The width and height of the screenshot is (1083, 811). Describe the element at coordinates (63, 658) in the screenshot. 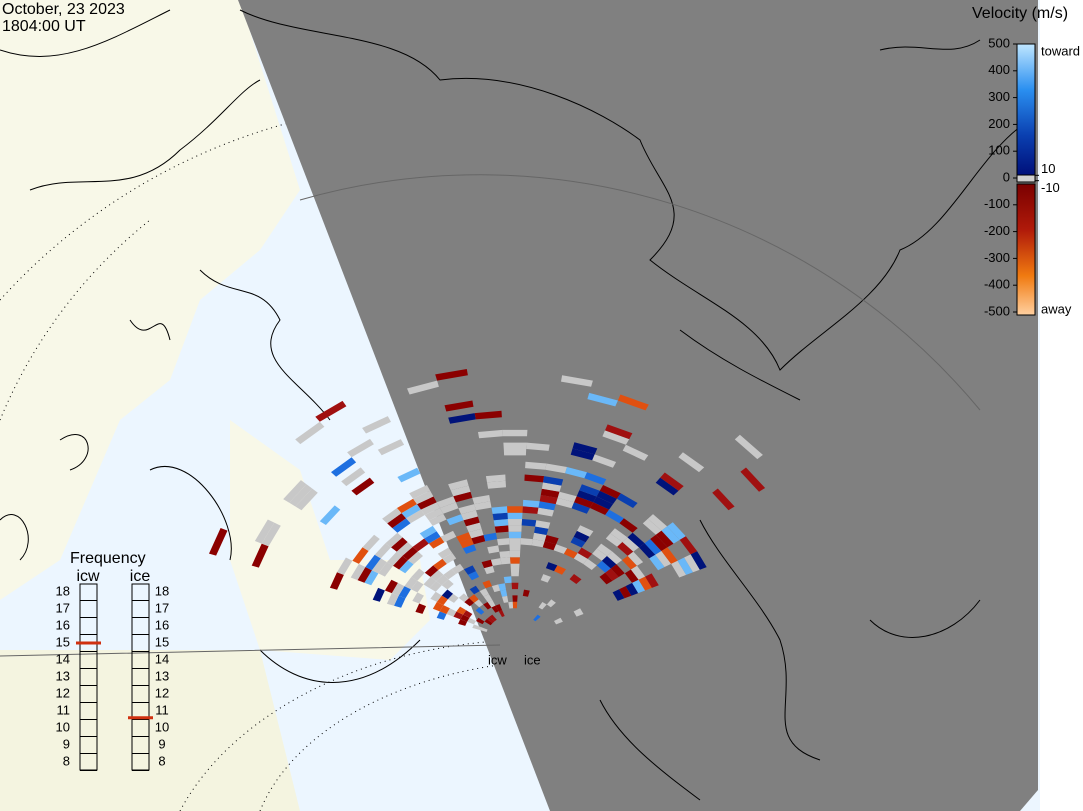

I see `frequency-tick-label: 14` at that location.